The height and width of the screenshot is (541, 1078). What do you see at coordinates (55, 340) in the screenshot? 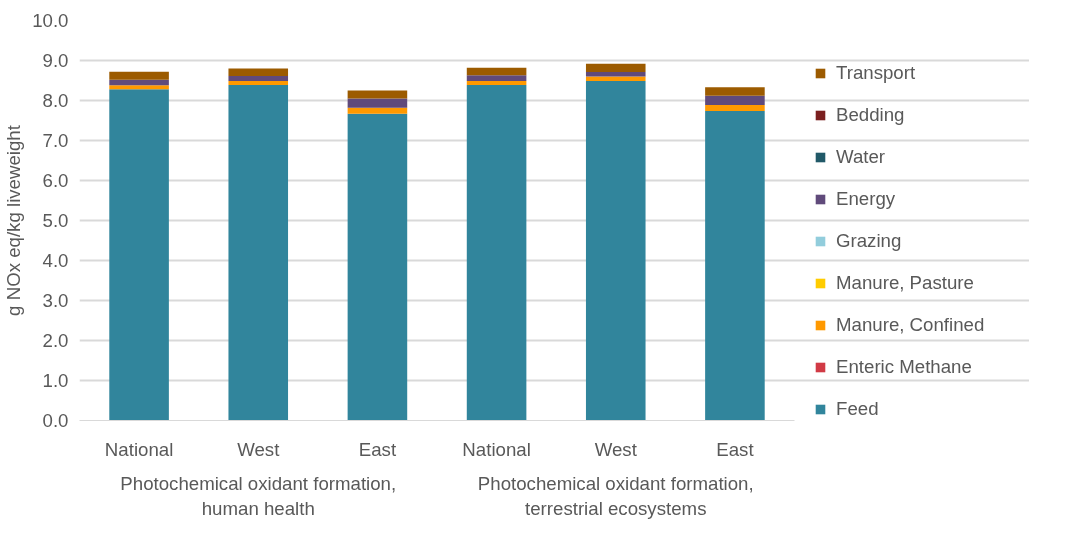
I see `y-tick-label: 2.0` at bounding box center [55, 340].